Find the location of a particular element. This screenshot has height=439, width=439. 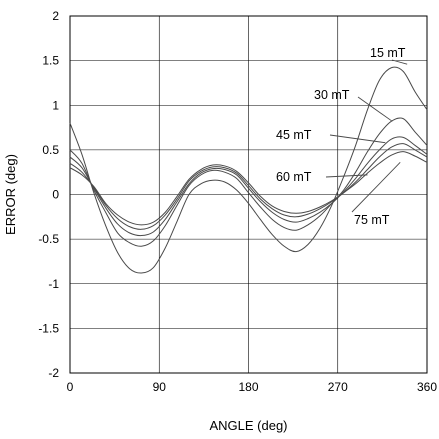

y-tick-label: 0.5 is located at coordinates (50, 150).